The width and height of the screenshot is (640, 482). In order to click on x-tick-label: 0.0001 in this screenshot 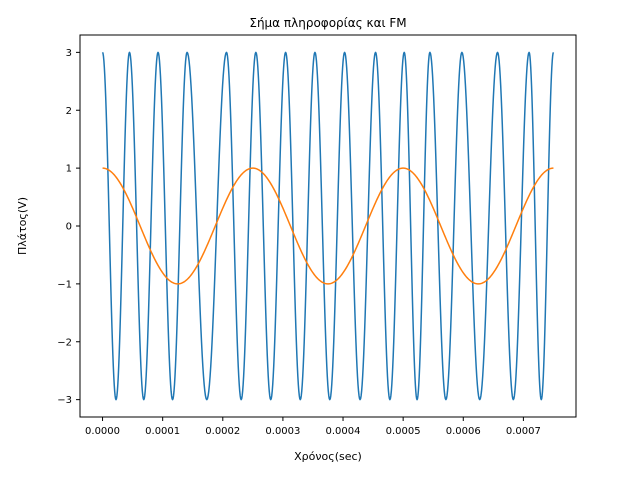, I will do `click(162, 431)`.